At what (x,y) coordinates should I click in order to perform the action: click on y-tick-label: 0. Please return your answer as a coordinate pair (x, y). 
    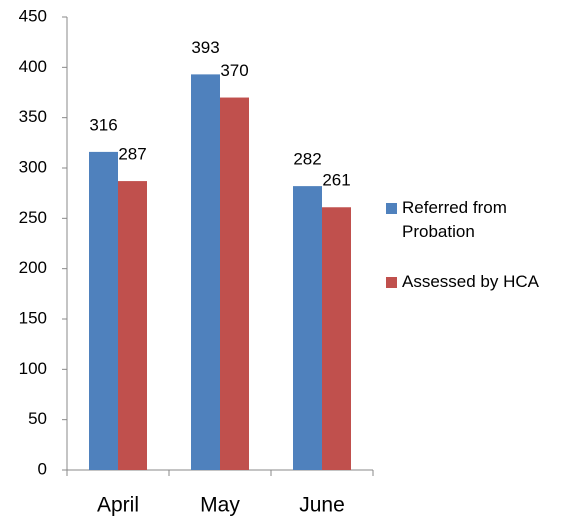
    Looking at the image, I should click on (42, 468).